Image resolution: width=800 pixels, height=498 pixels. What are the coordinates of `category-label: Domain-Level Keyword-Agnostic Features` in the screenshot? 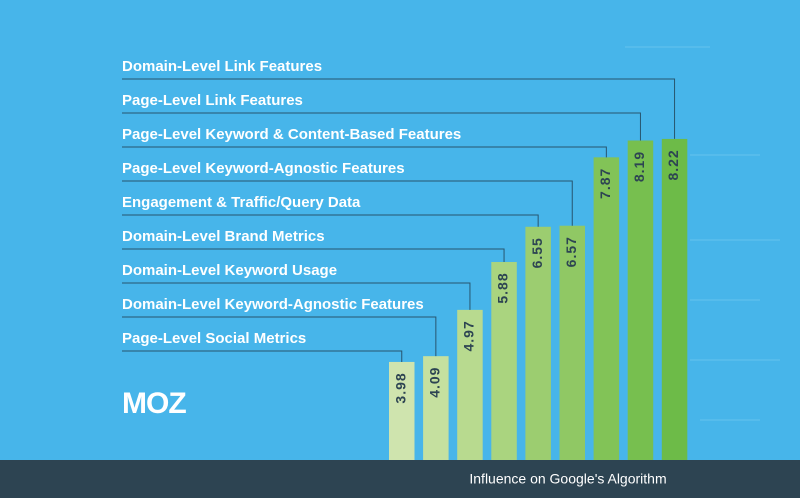 It's located at (273, 304).